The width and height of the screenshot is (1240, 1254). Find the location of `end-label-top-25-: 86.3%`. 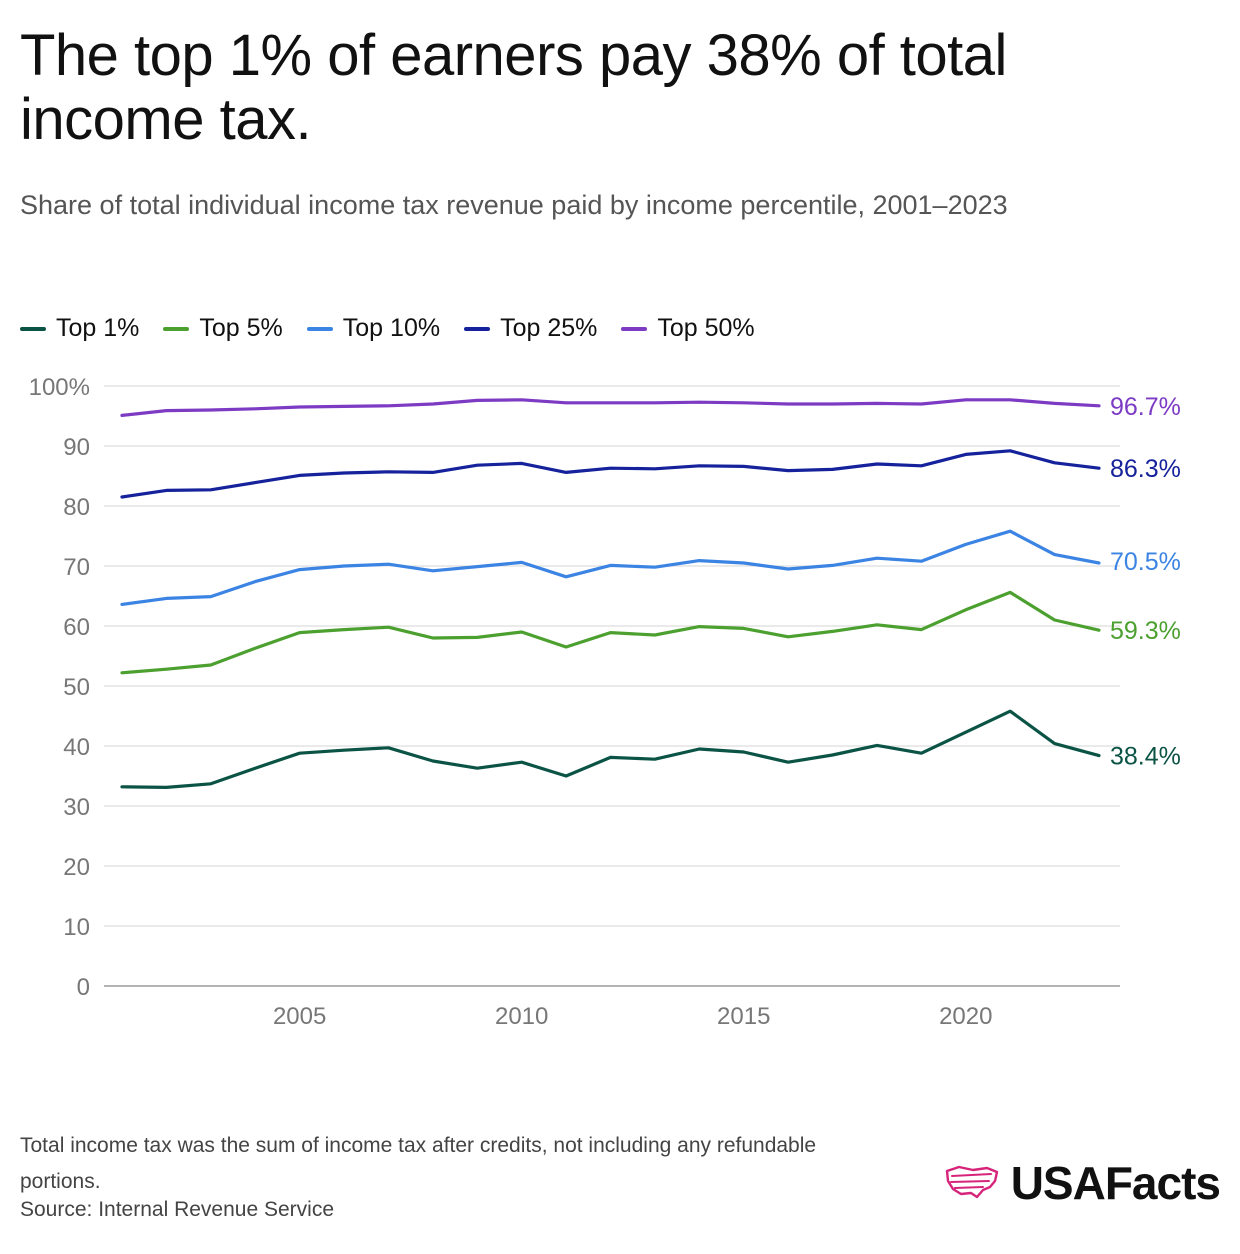

end-label-top-25-: 86.3% is located at coordinates (1145, 469).